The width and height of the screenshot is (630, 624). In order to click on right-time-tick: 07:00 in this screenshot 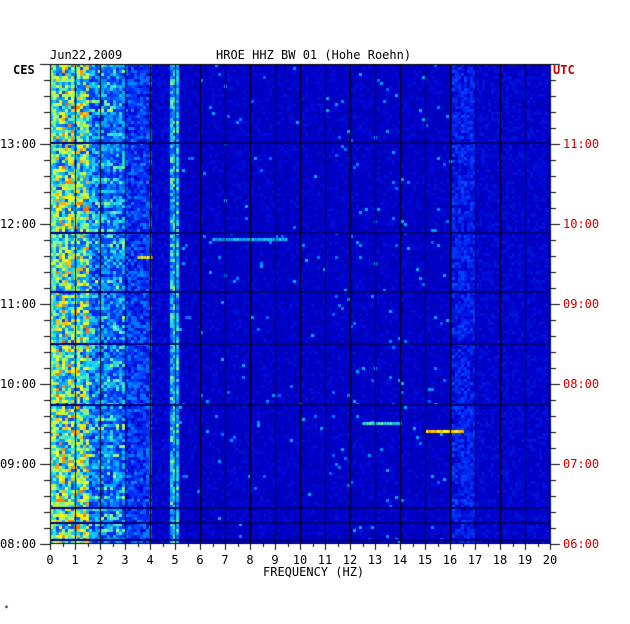, I will do `click(581, 464)`.